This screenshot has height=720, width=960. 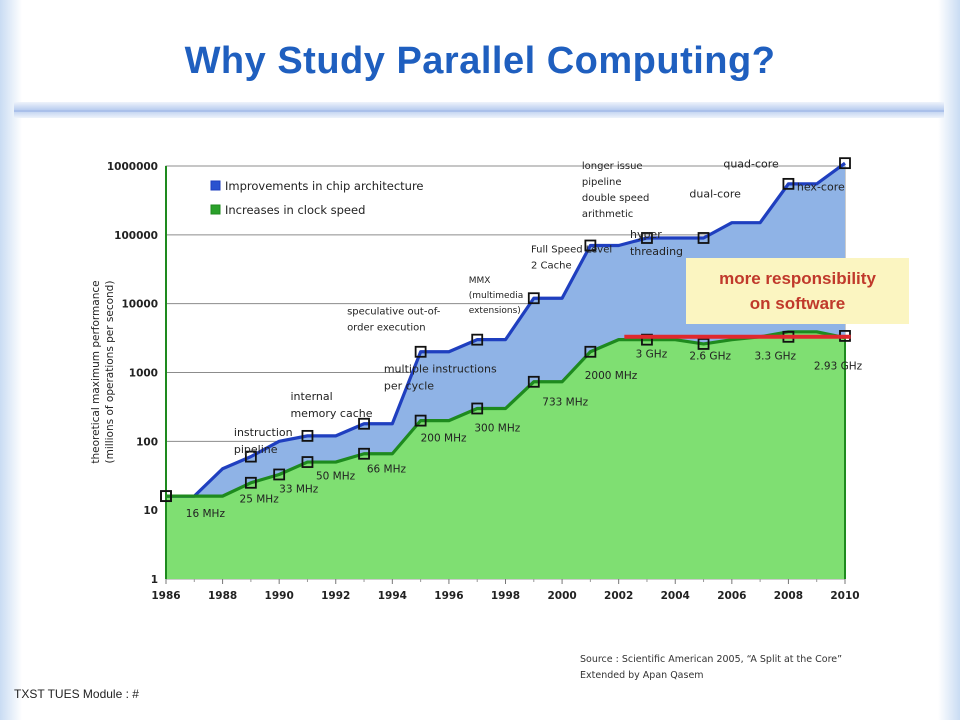 What do you see at coordinates (324, 186) in the screenshot?
I see `legend-label-0: Improvements in chip architecture` at bounding box center [324, 186].